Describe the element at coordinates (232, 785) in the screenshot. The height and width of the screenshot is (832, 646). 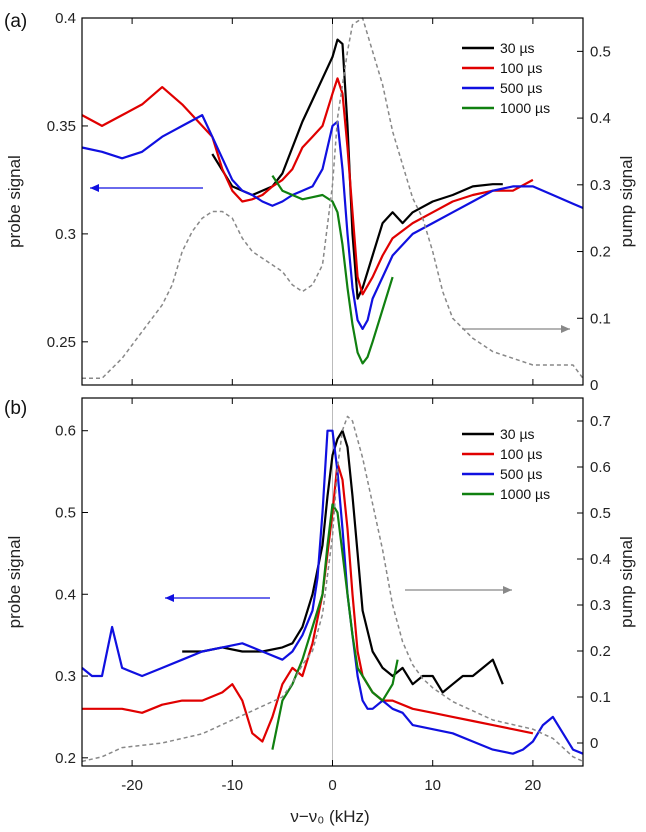
I see `x-tick-label: -10` at that location.